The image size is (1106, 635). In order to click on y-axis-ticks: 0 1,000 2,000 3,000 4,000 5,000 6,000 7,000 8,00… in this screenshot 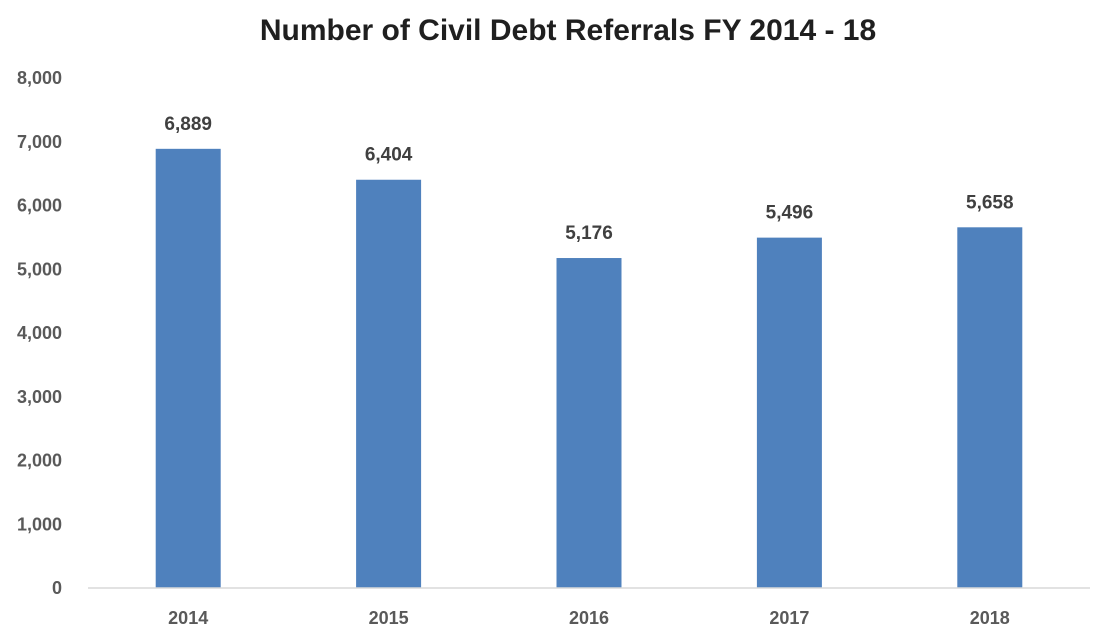, I will do `click(39, 333)`.